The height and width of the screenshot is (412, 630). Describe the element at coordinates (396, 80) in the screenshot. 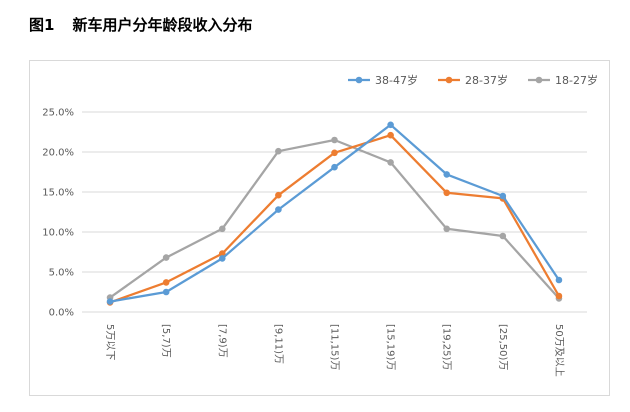

I see `legend-label: 38-47岁` at that location.